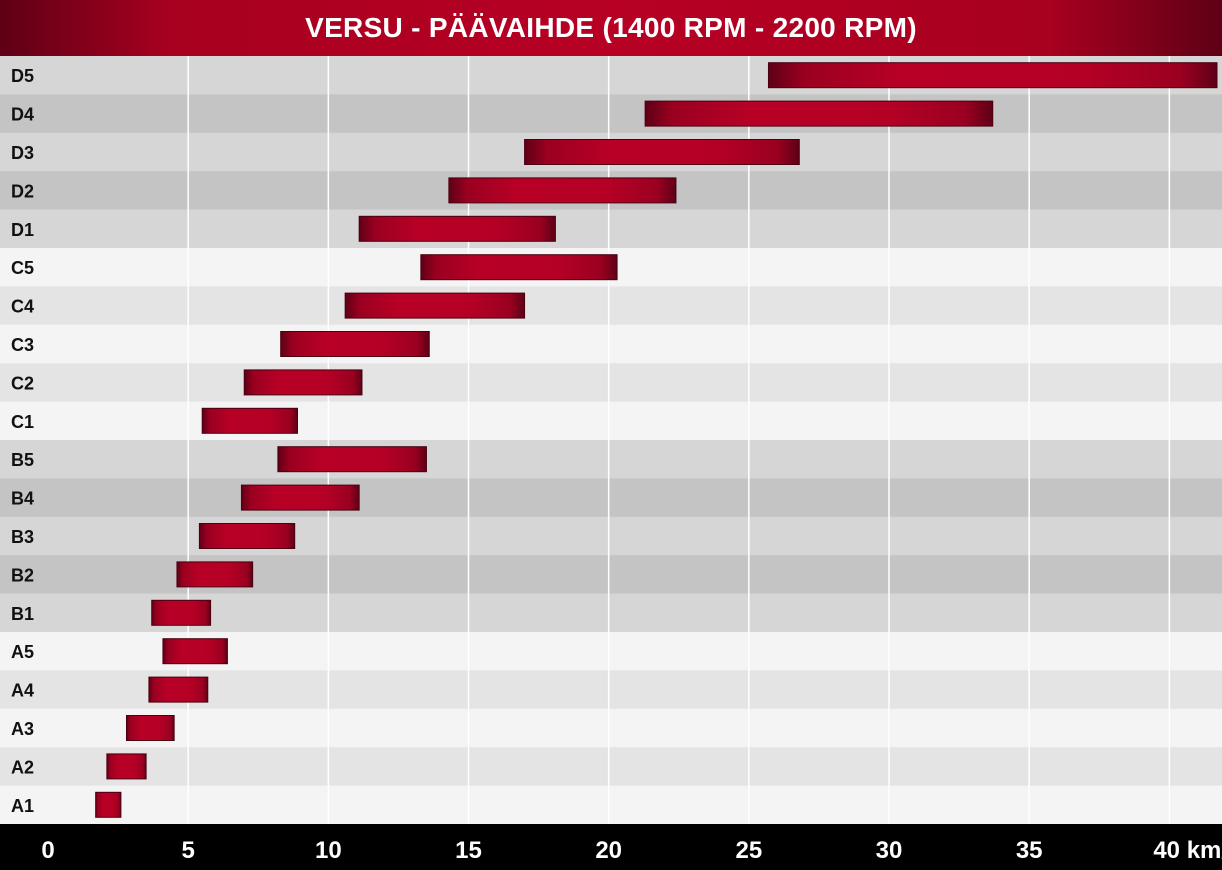  Describe the element at coordinates (748, 850) in the screenshot. I see `x-tick-label: 25` at that location.